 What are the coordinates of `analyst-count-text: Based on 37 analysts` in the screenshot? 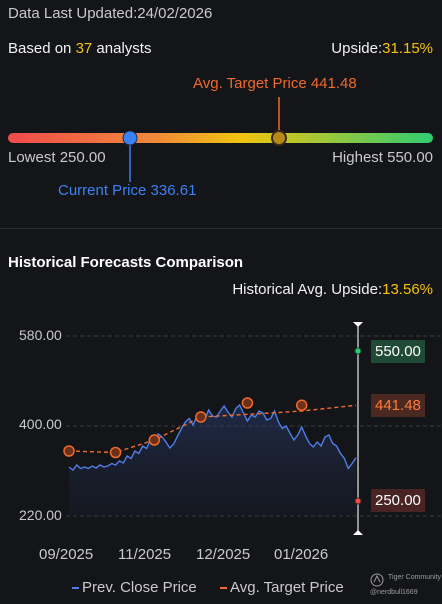 It's located at (79, 48).